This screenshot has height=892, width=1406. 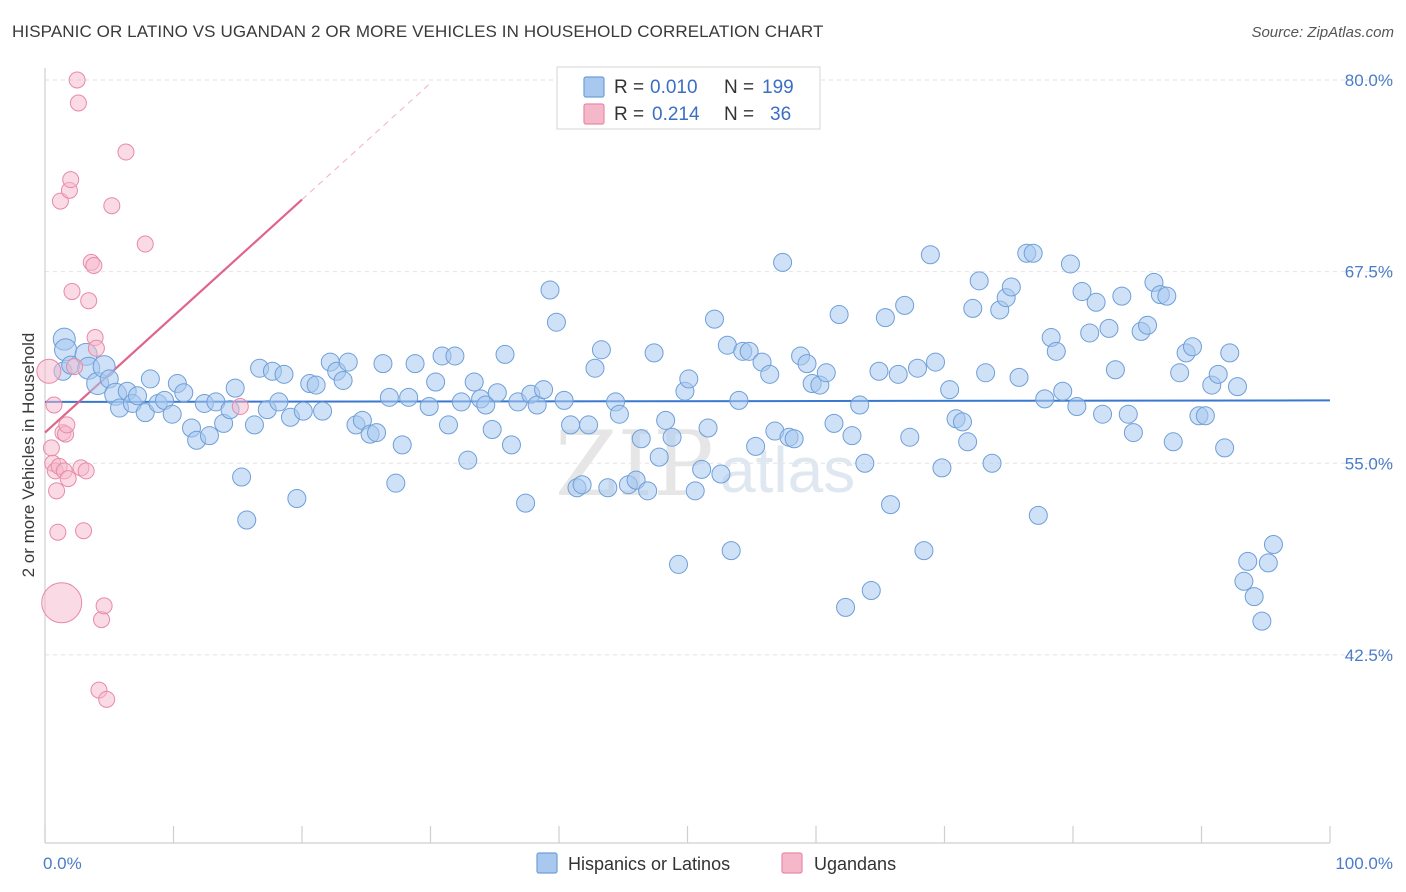 What do you see at coordinates (366, 141) in the screenshot?
I see `trend-extension-ugandans` at bounding box center [366, 141].